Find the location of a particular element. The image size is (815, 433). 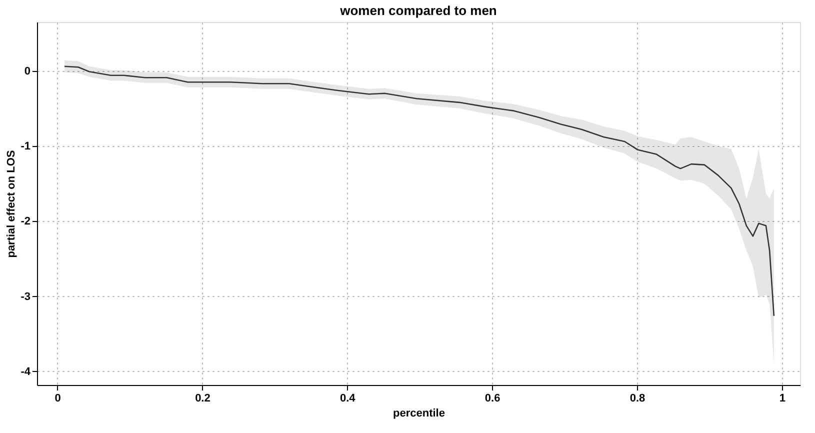

x-tick-label: 0.8 is located at coordinates (638, 398).